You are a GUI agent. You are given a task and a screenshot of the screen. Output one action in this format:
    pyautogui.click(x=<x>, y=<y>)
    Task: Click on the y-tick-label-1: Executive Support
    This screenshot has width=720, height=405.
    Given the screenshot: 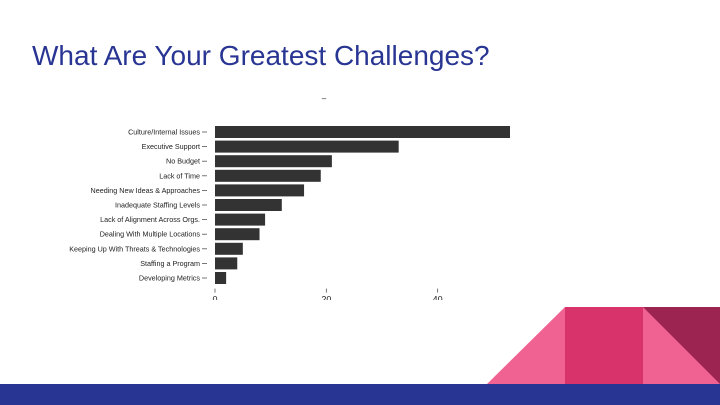 What is the action you would take?
    pyautogui.click(x=171, y=146)
    